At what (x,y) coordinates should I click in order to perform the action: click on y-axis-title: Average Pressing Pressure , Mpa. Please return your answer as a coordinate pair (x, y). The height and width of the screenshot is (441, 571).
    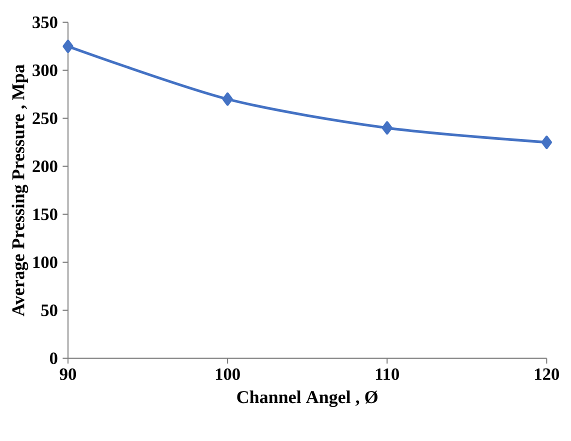
    Looking at the image, I should click on (20, 190).